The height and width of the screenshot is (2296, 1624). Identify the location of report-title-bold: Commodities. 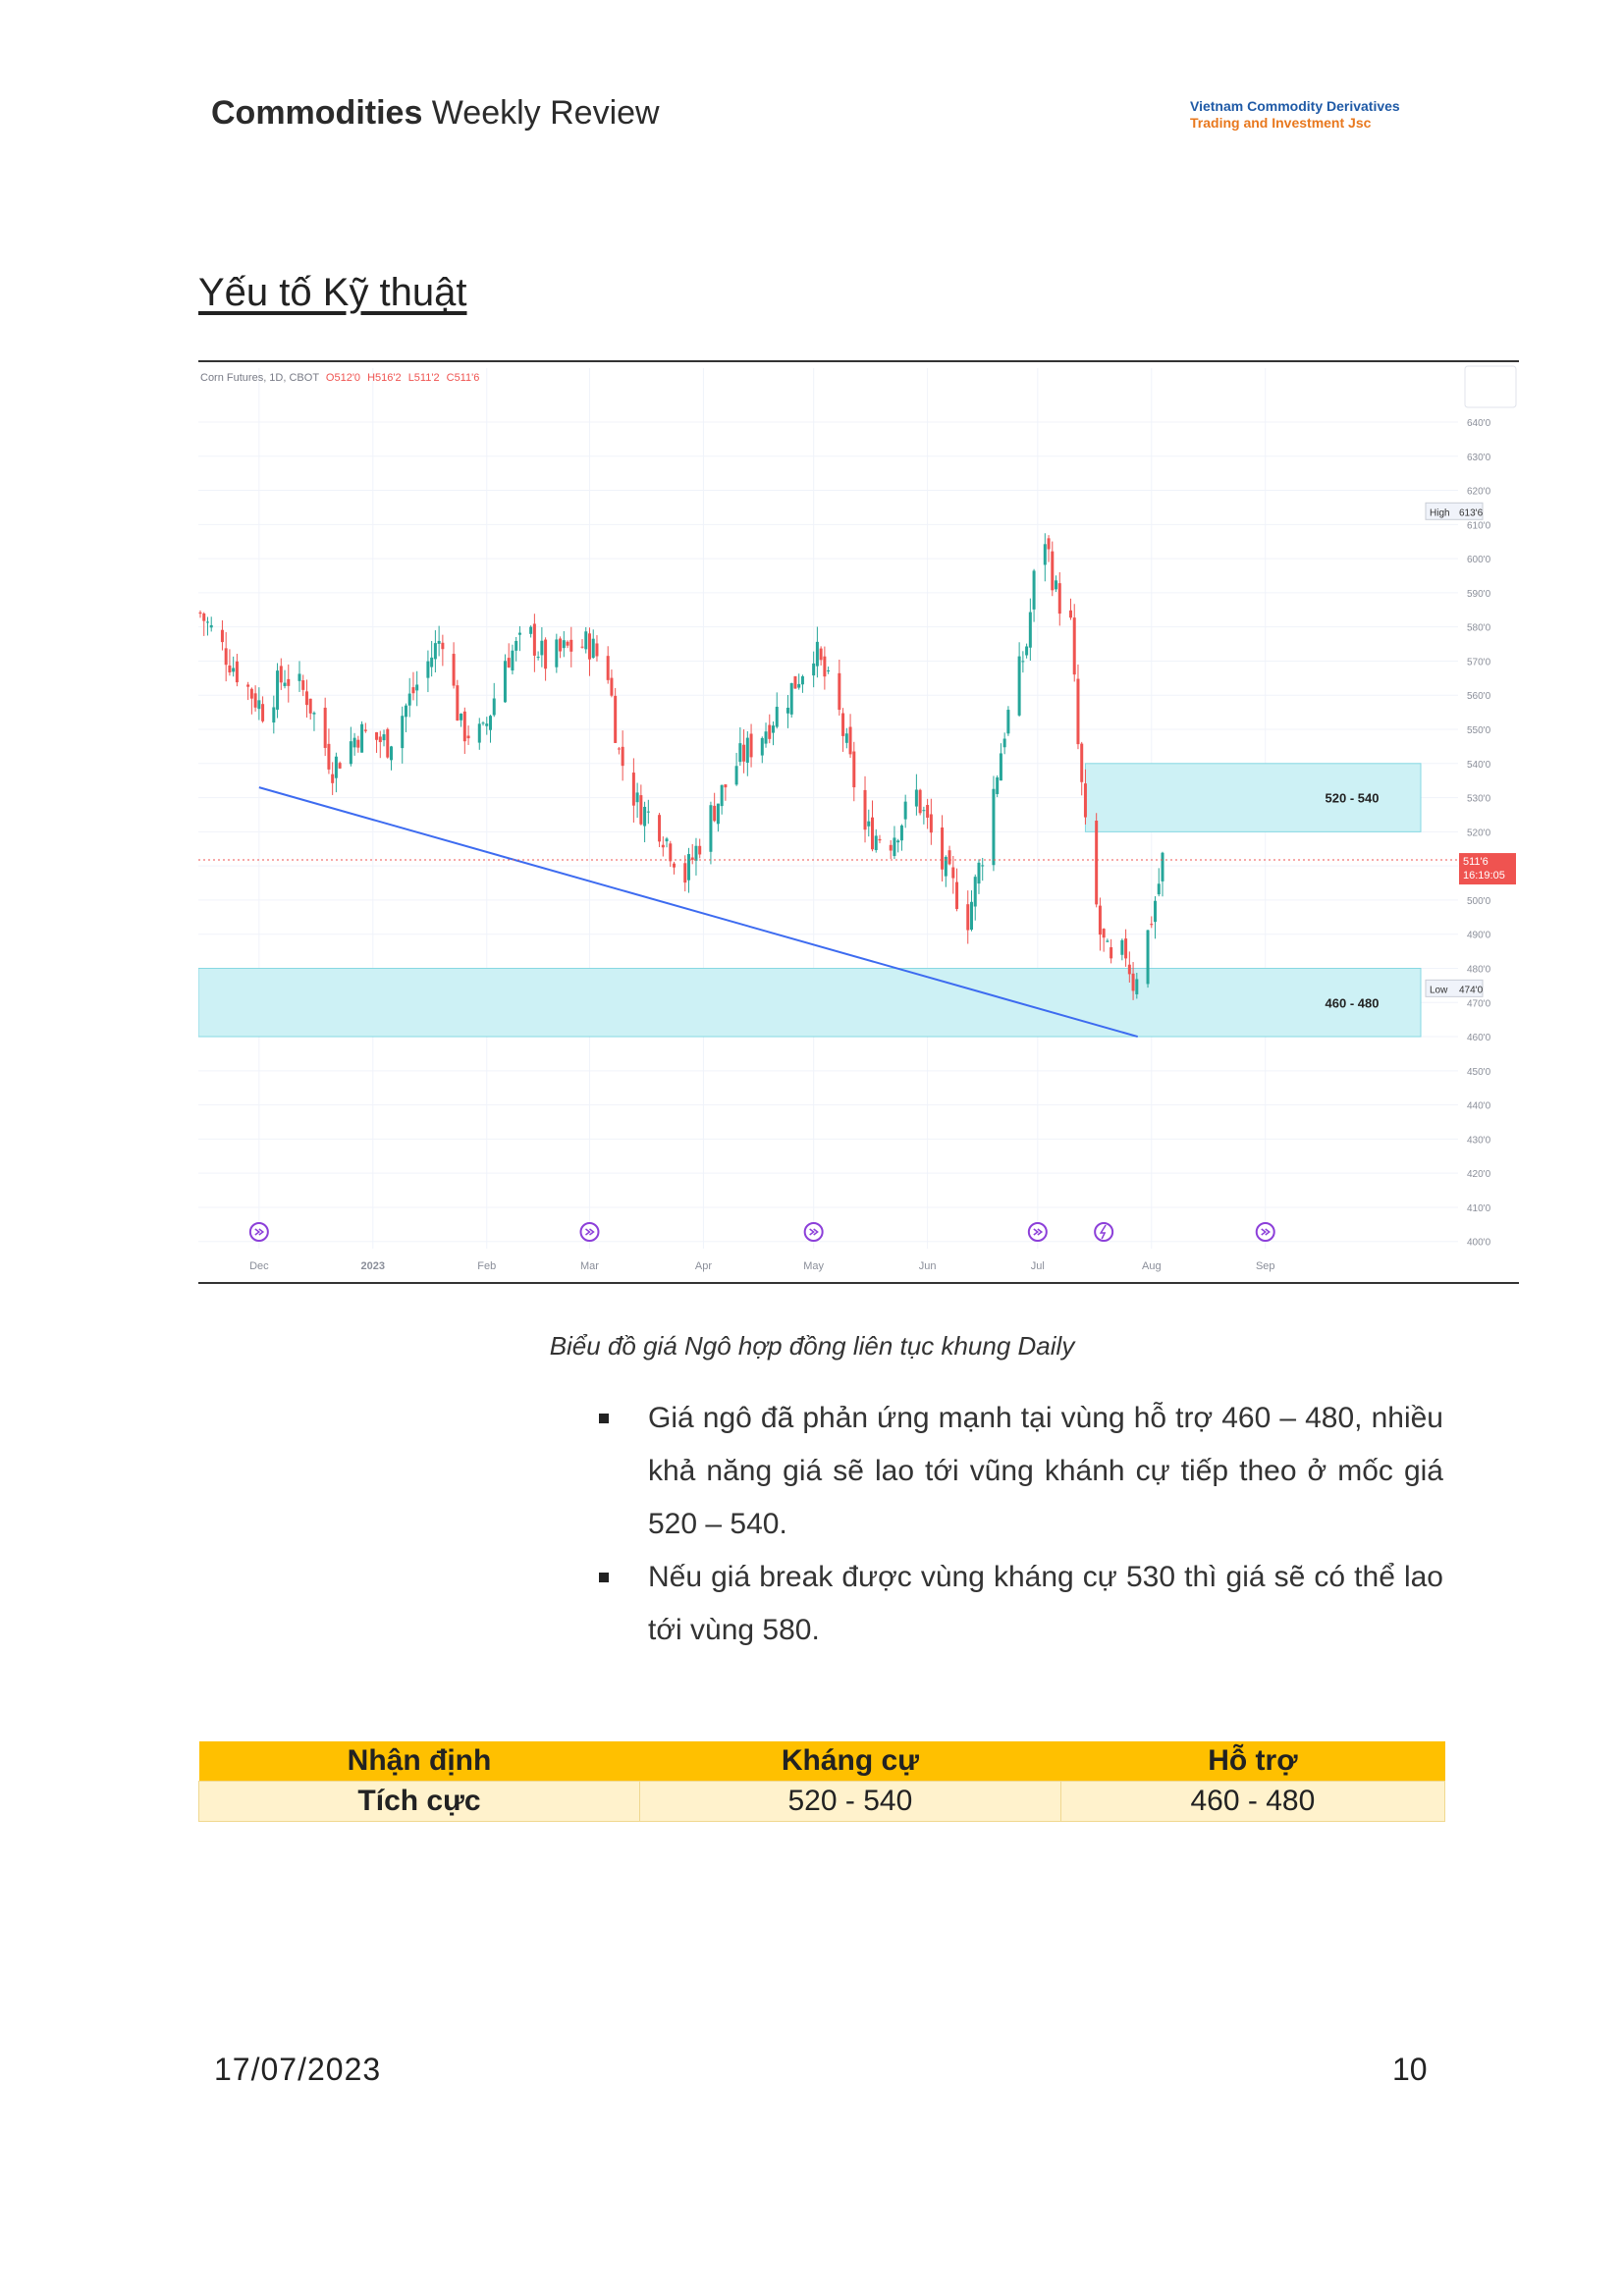
(317, 113).